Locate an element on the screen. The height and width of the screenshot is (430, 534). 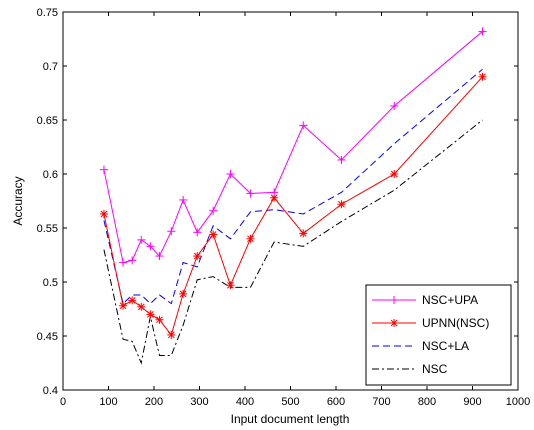
series-1-point-9-d2 is located at coordinates (213, 234).